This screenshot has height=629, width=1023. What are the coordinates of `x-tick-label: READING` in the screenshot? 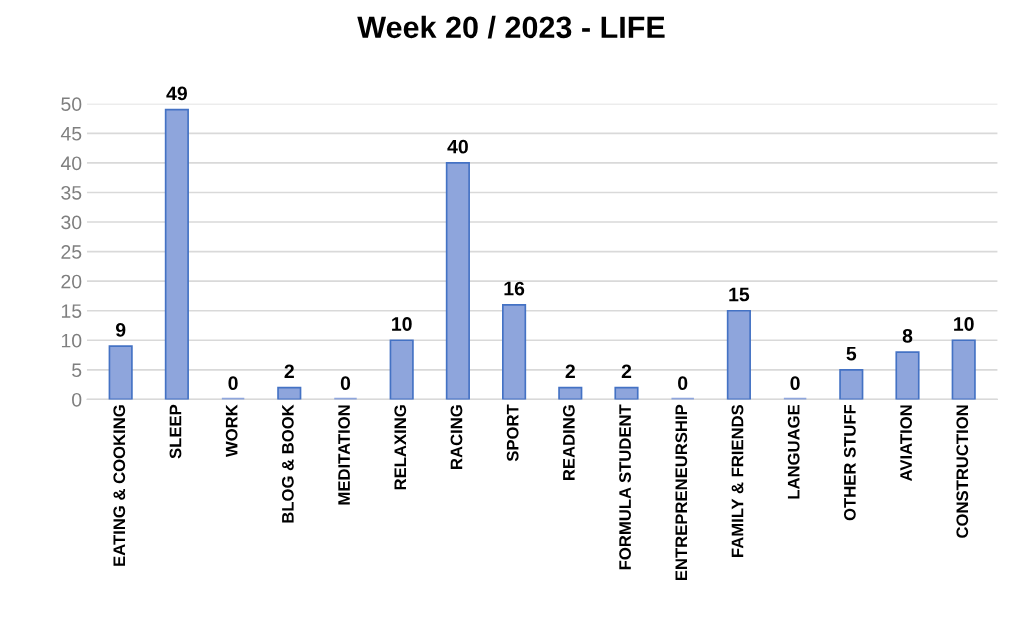 It's located at (568, 443).